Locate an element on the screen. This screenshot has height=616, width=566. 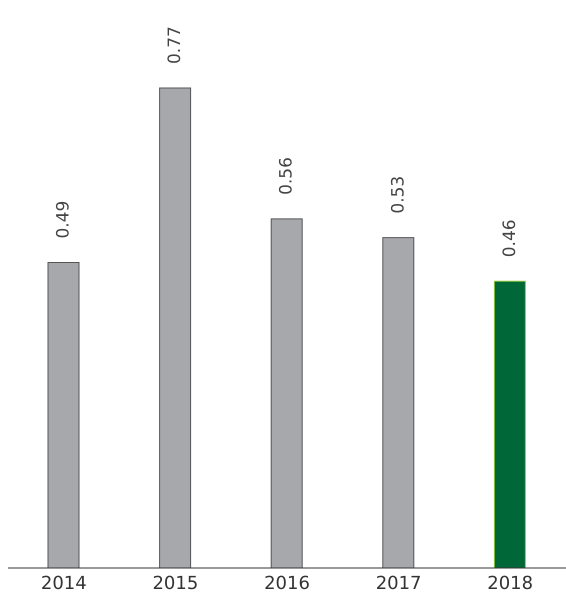
data-label: 0.53 is located at coordinates (398, 195).